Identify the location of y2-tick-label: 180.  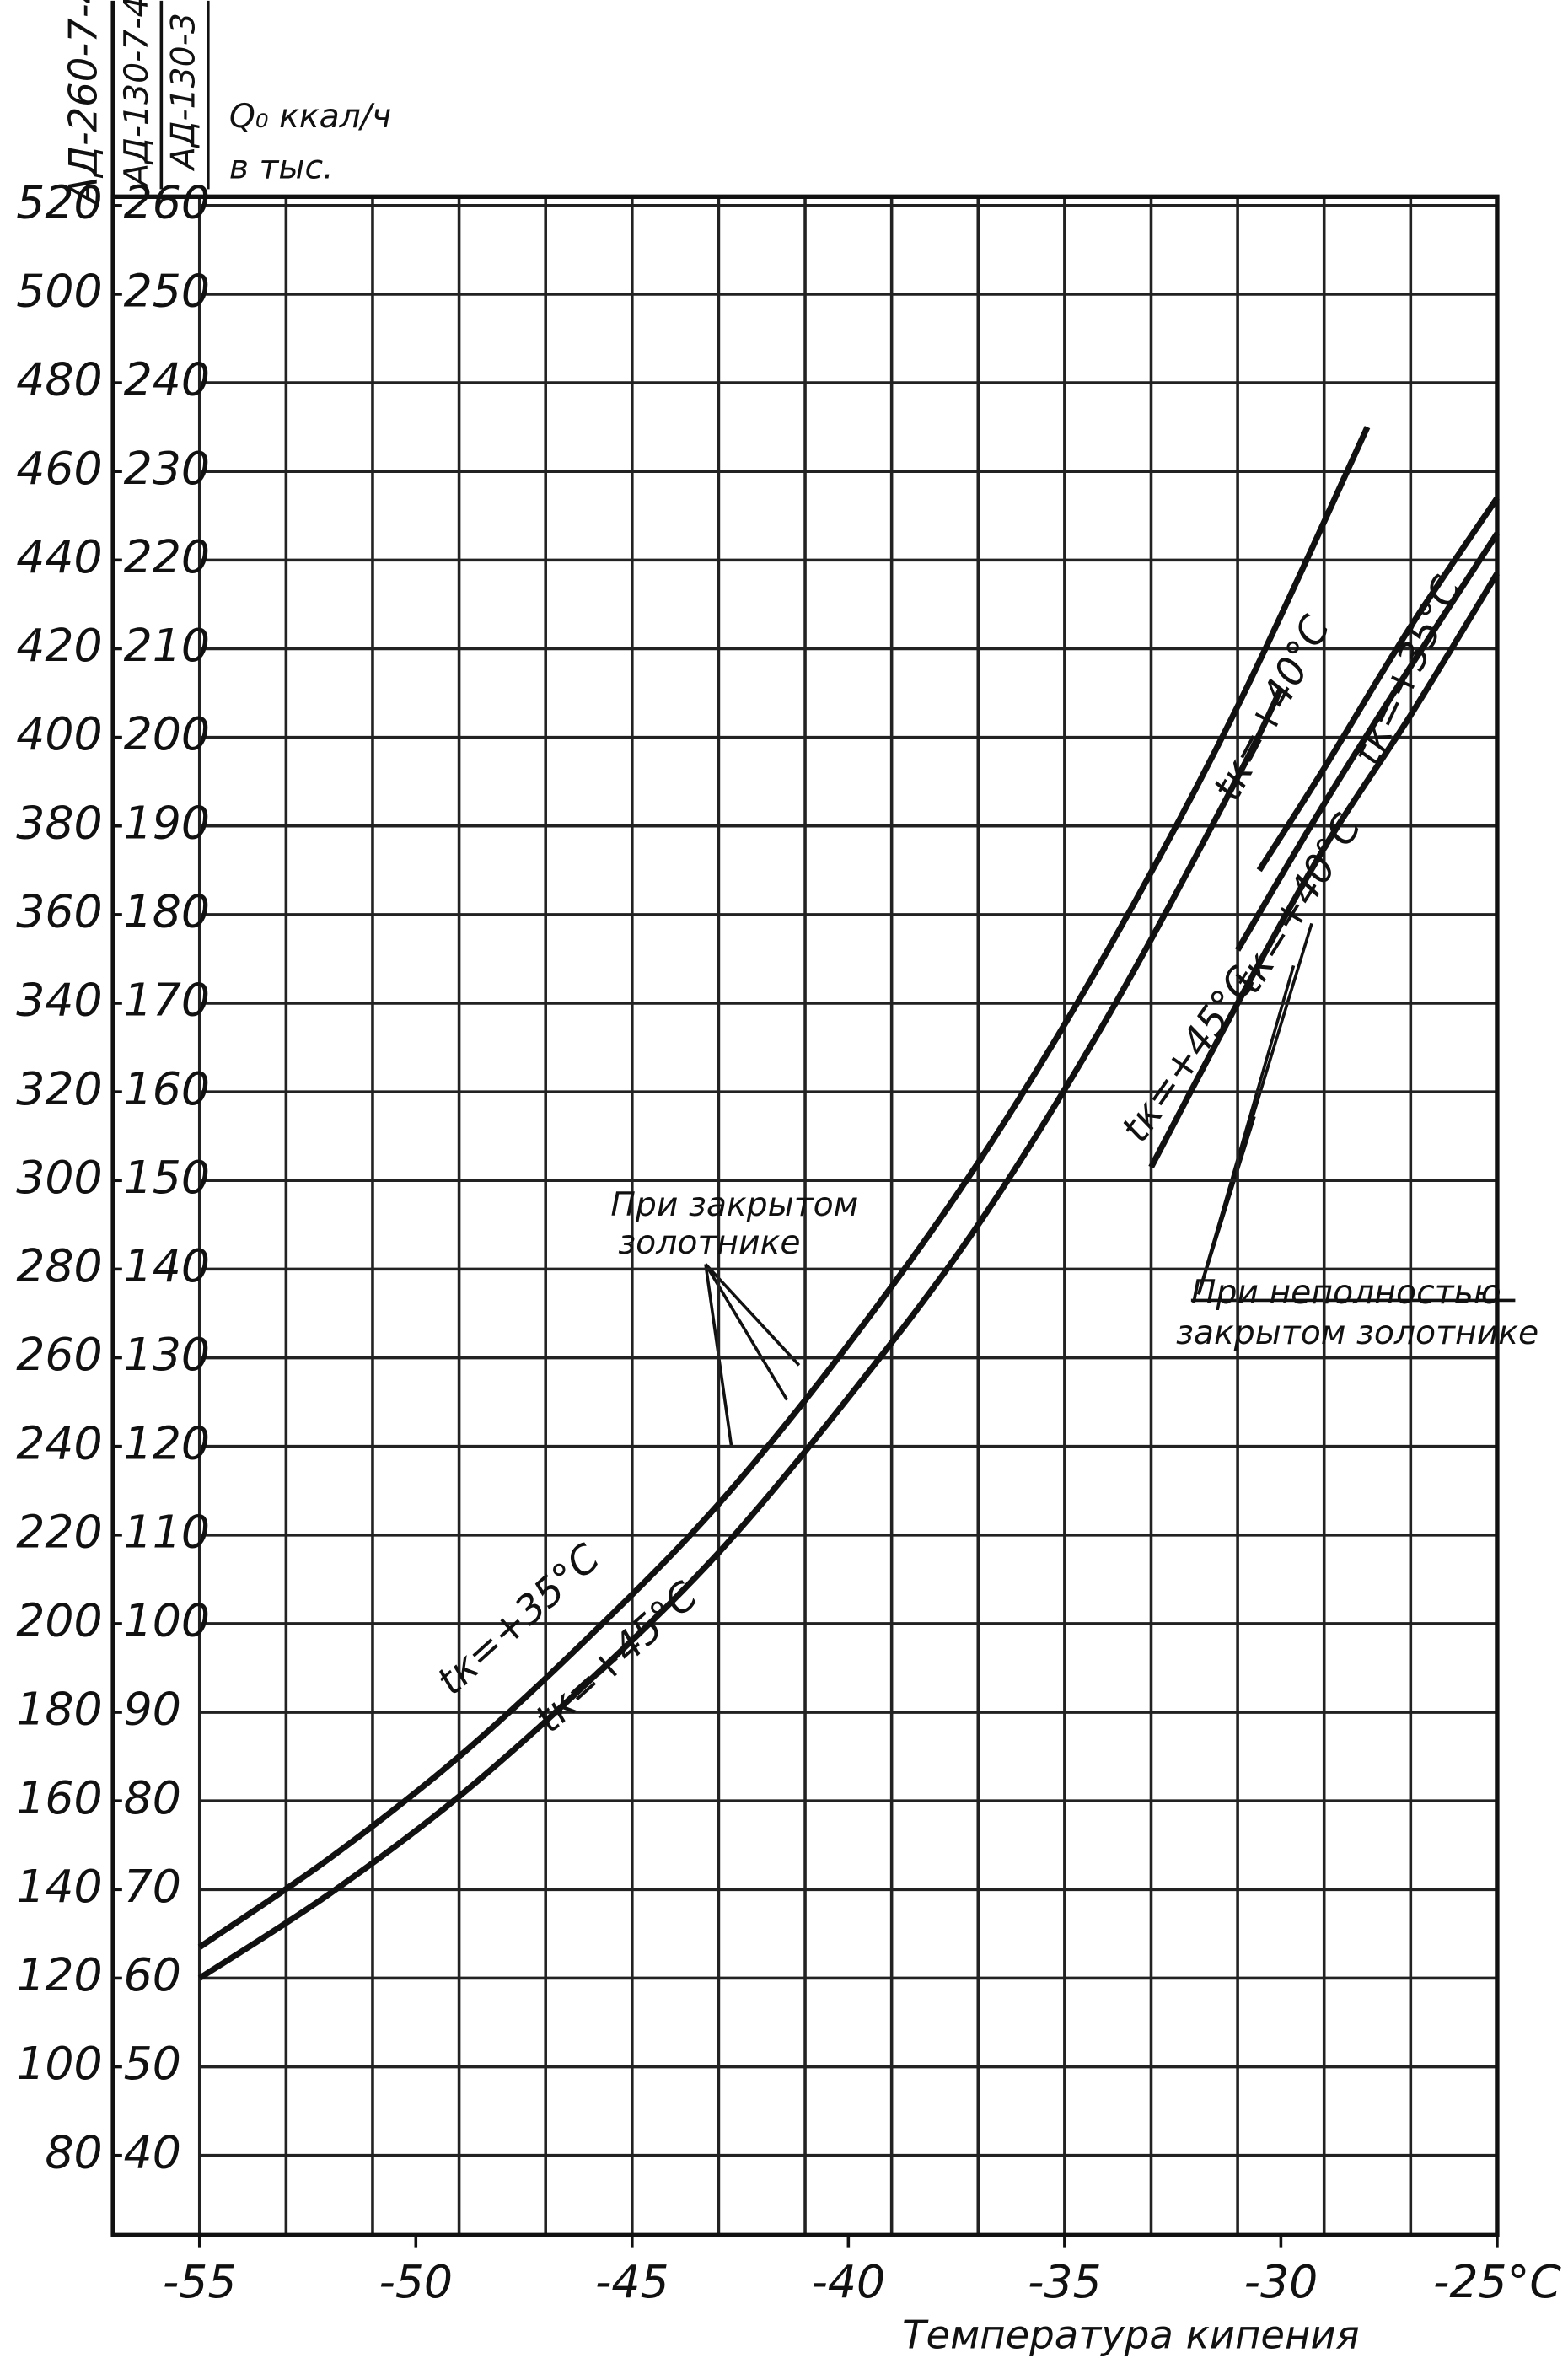
(167, 912).